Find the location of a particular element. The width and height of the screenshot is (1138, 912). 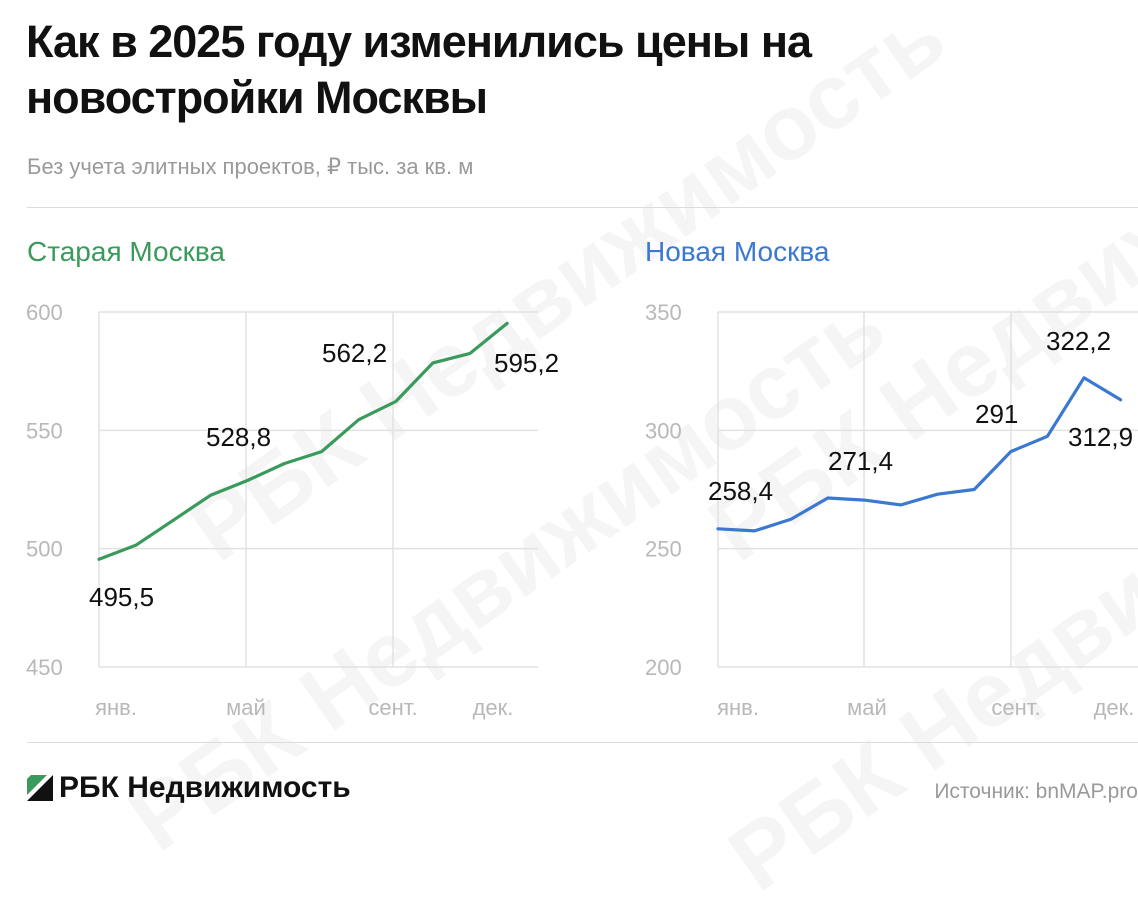

divider is located at coordinates (582, 742).